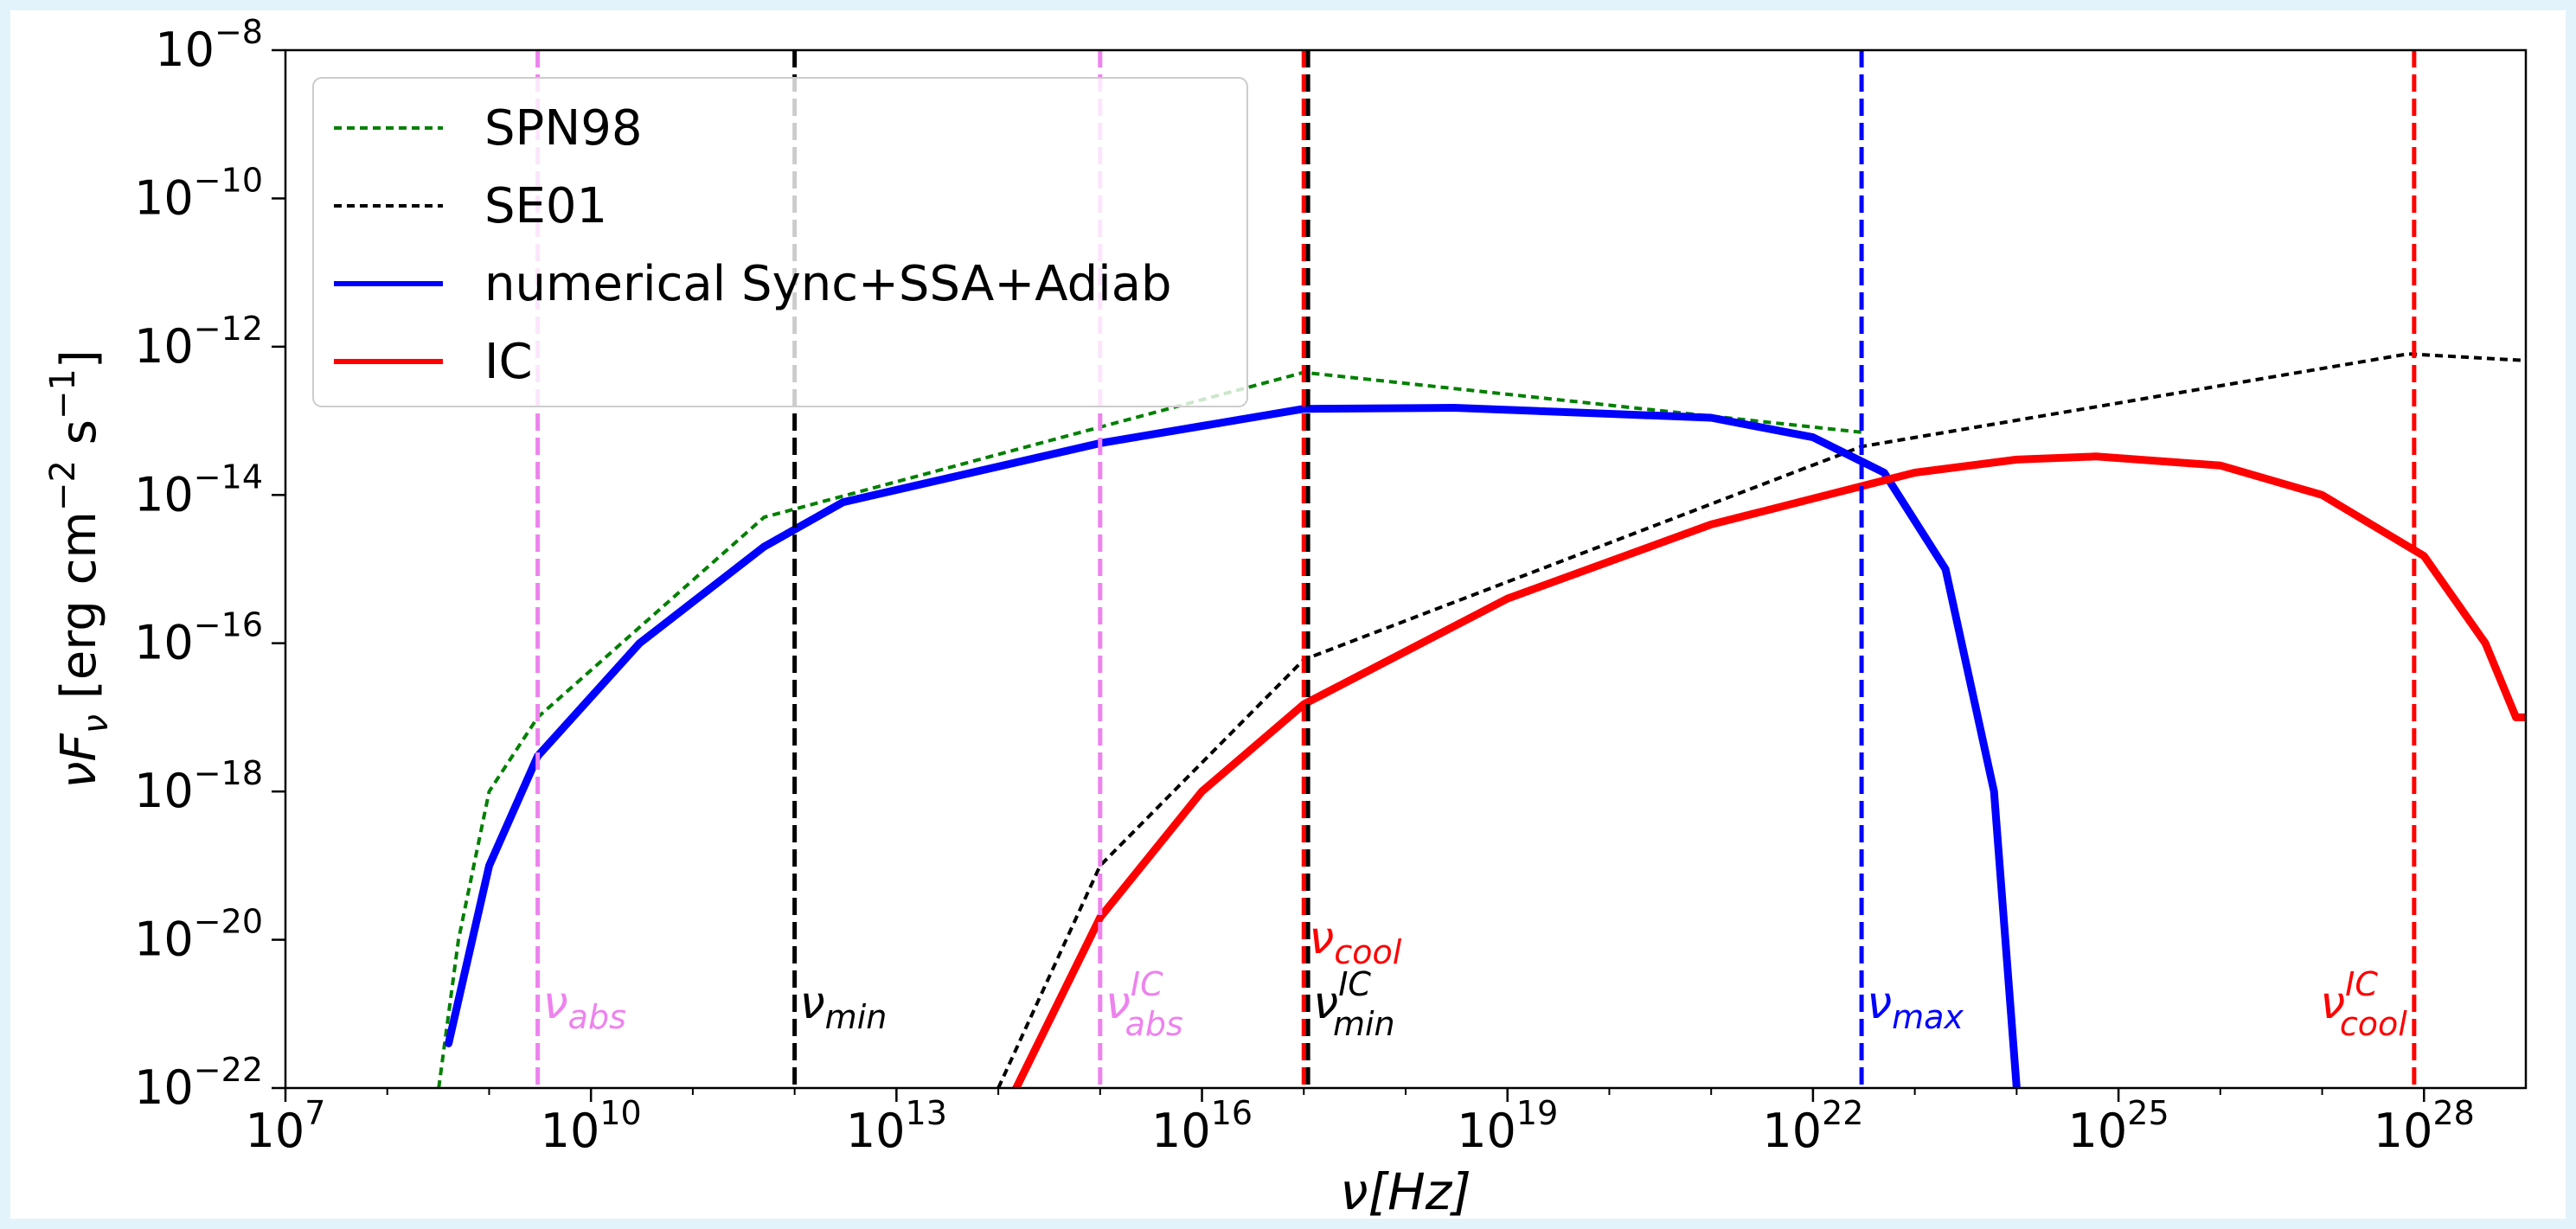 This screenshot has width=2576, height=1229. What do you see at coordinates (198, 1083) in the screenshot?
I see `y-tick-label-7: 10−22` at bounding box center [198, 1083].